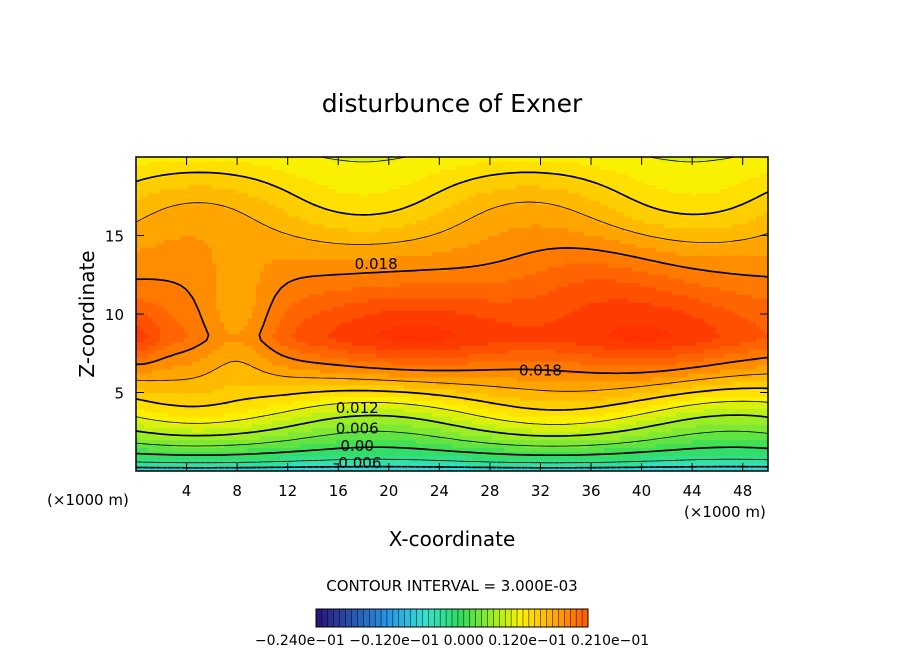 This screenshot has height=654, width=904. What do you see at coordinates (338, 491) in the screenshot?
I see `x-tick-label: 16` at bounding box center [338, 491].